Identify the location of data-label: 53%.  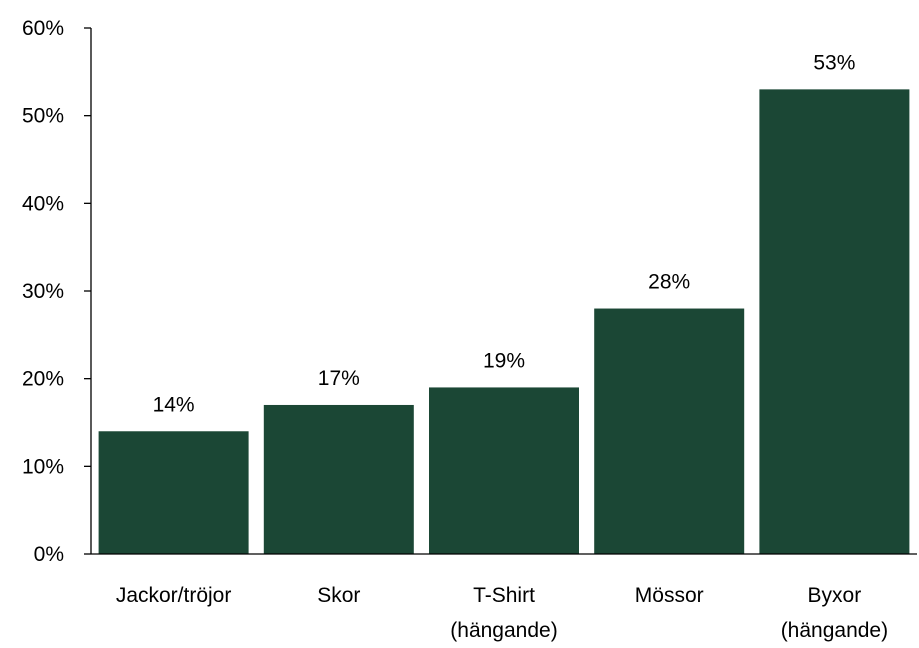
(834, 62).